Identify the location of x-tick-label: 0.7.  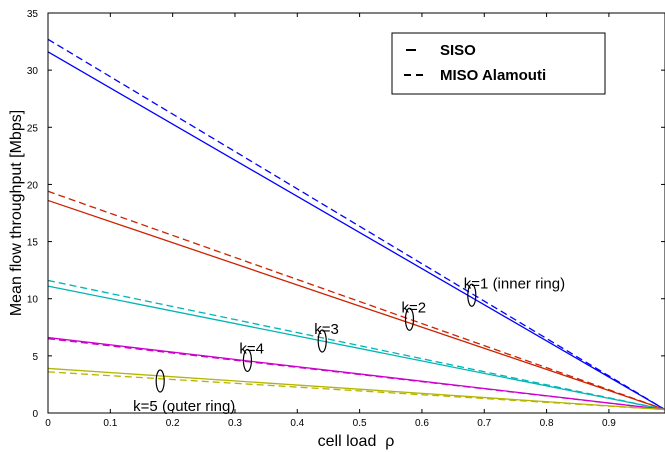
(484, 423).